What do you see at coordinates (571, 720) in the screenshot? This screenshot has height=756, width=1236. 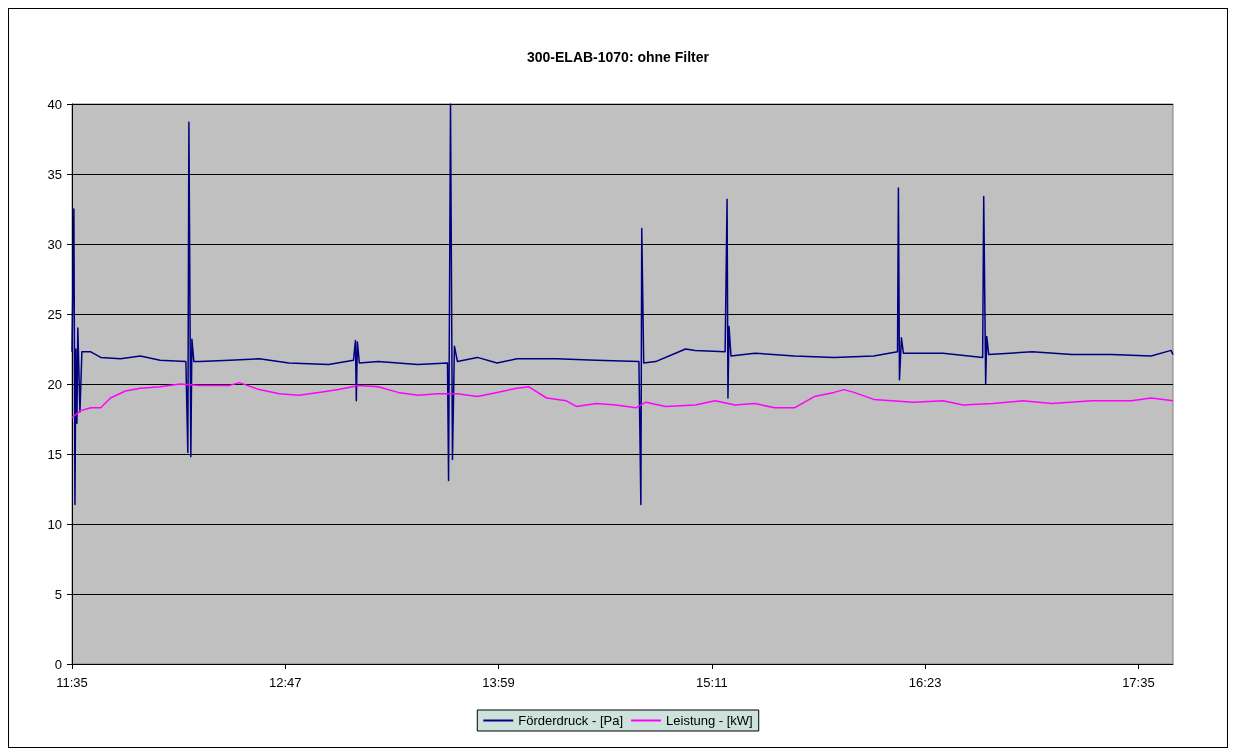 I see `legend-label: Förderdruck - [Pa]` at bounding box center [571, 720].